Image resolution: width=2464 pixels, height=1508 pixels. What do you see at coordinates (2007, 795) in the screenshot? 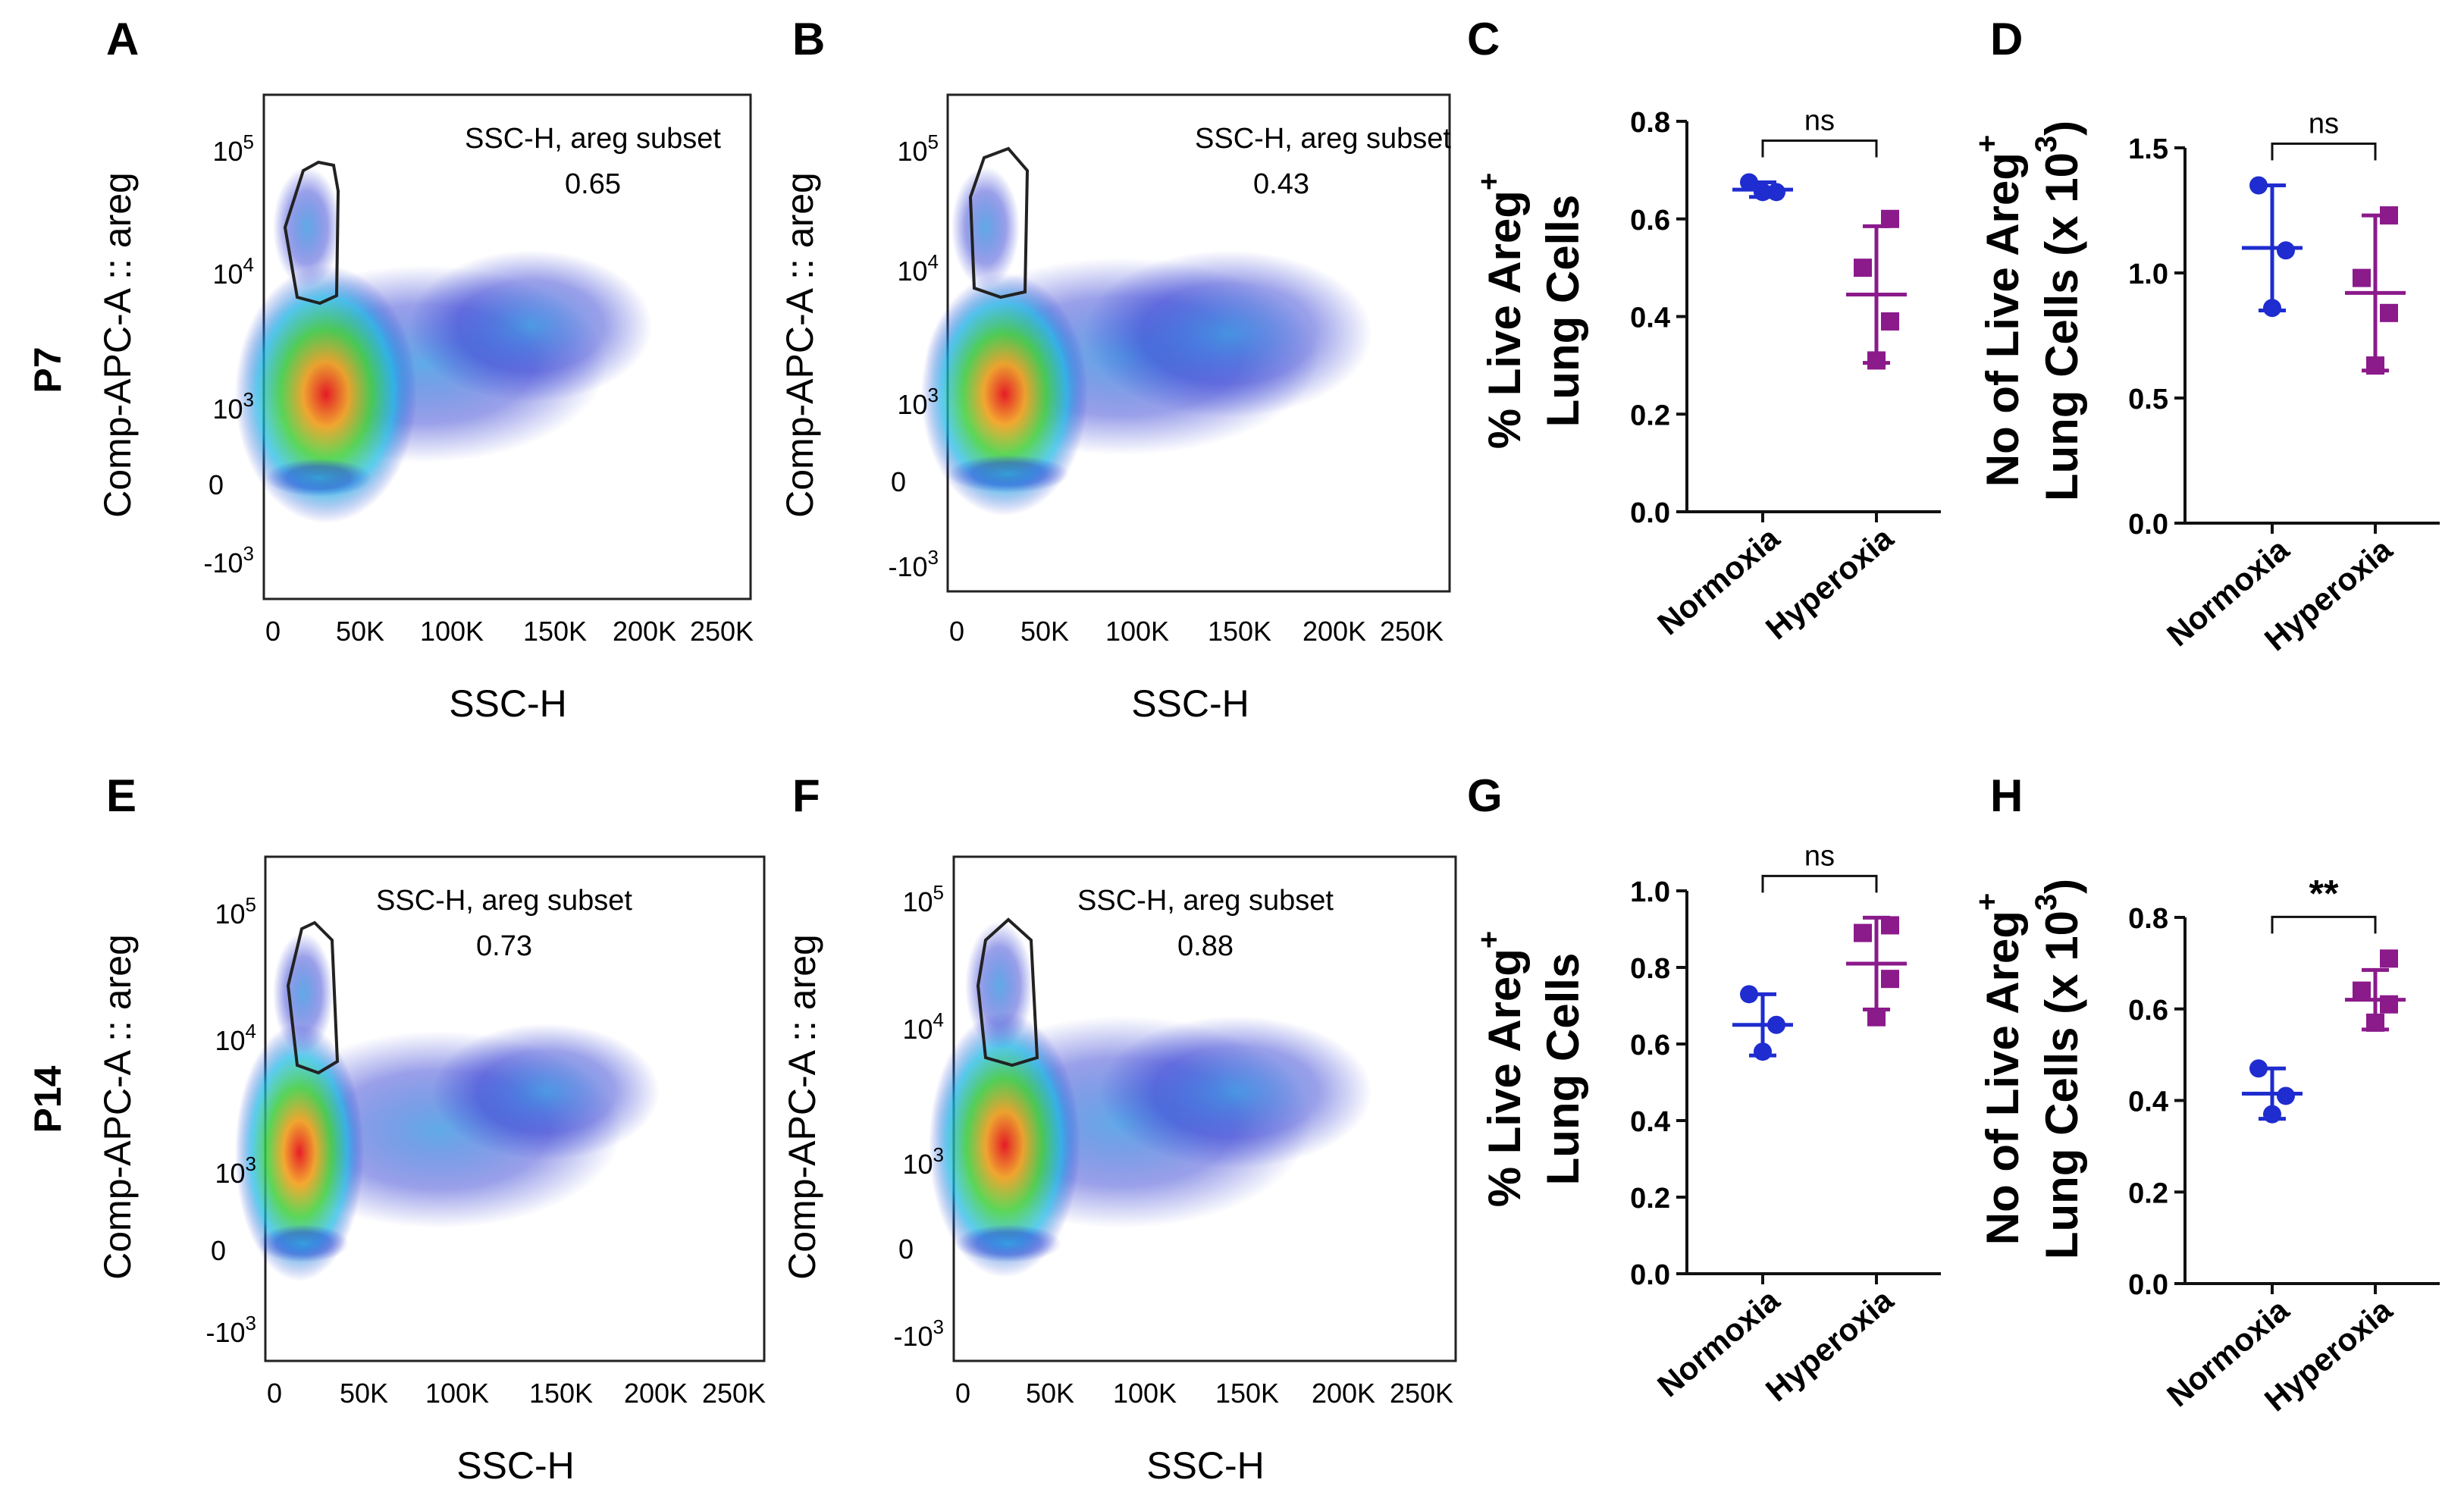
I see `panel-letter-h: H` at bounding box center [2007, 795].